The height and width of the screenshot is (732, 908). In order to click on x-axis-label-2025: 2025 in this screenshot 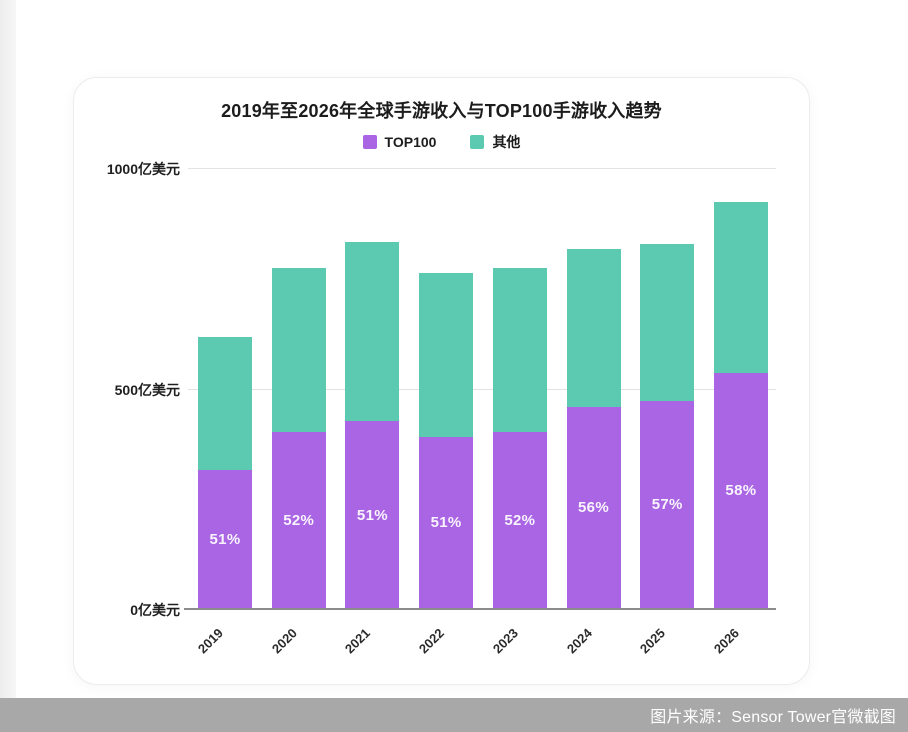, I will do `click(653, 641)`.